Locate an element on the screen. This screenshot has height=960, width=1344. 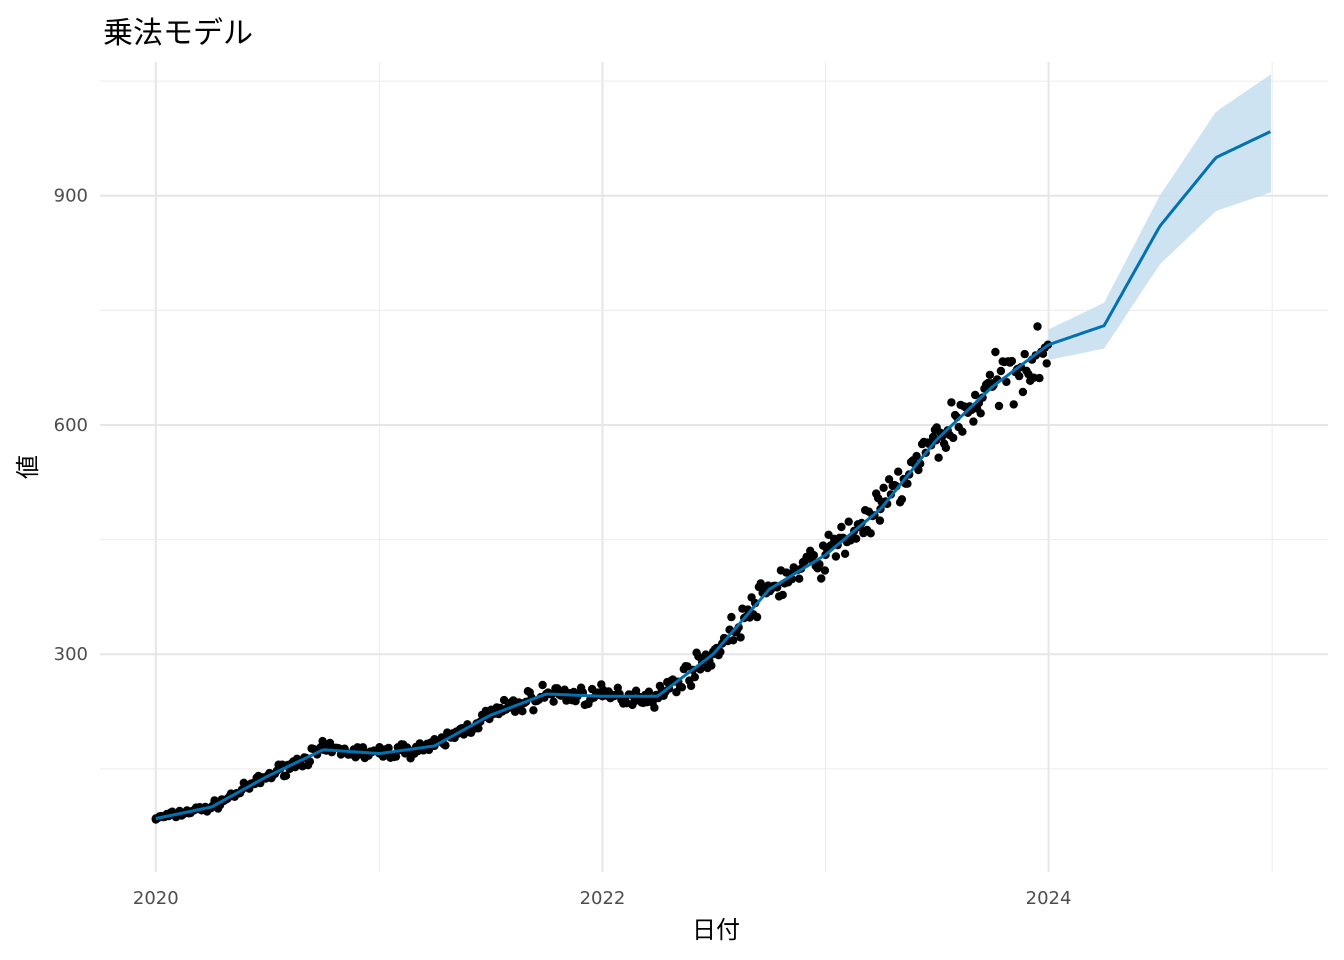
uncertainty-interval is located at coordinates (1159, 217).